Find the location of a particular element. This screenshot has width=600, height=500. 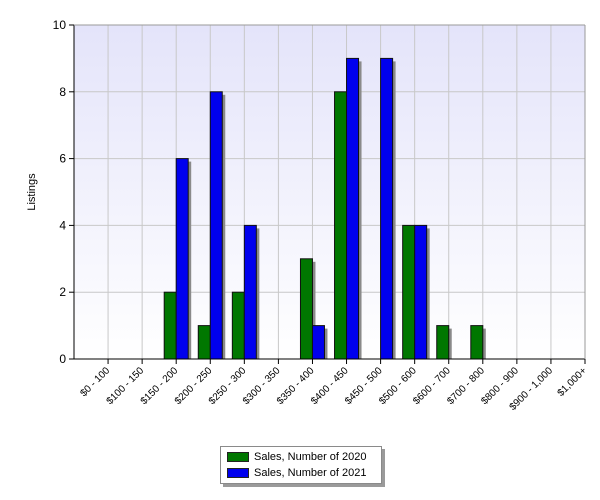

legend-label-2020: Sales, Number of 2020 is located at coordinates (310, 457).